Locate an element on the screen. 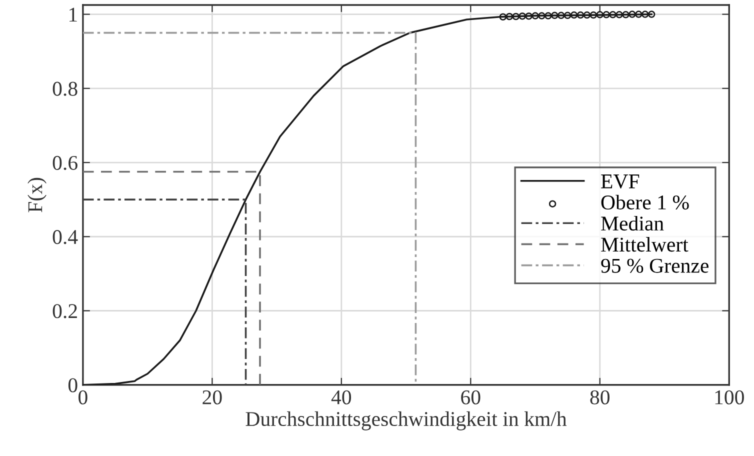 This screenshot has width=754, height=456. legend-label: Obere 1 % is located at coordinates (645, 202).